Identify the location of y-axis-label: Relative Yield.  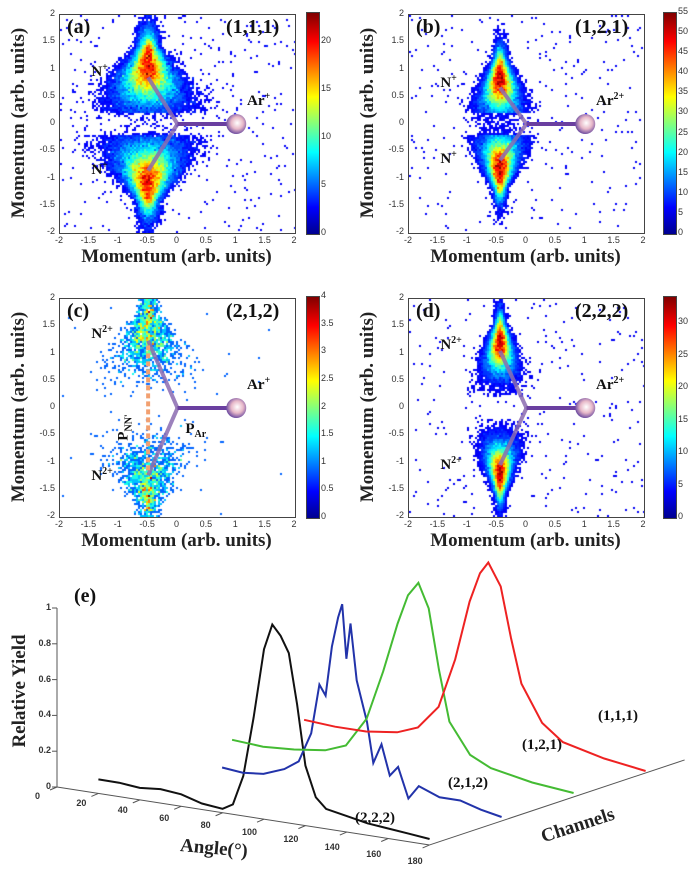
(19, 691).